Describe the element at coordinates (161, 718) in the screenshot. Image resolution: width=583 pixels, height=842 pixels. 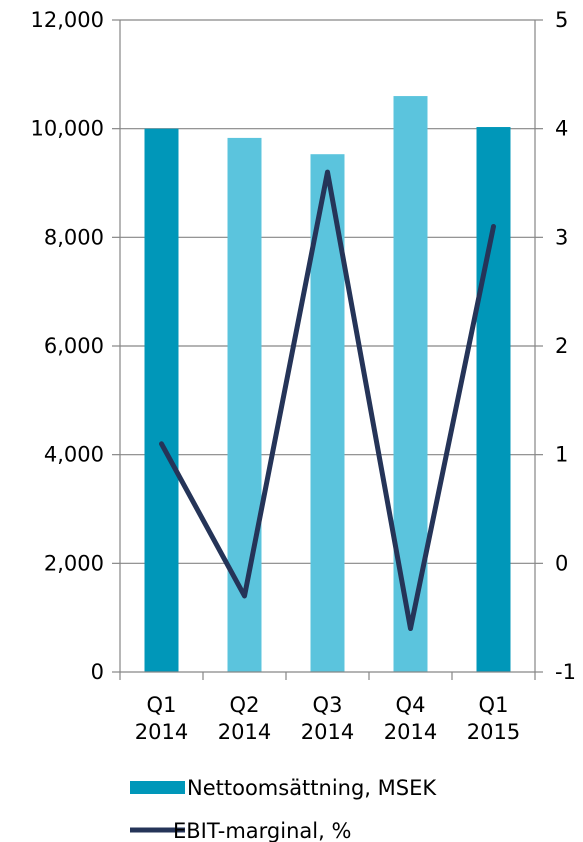
I see `x-tick-label: Q1 2014` at that location.